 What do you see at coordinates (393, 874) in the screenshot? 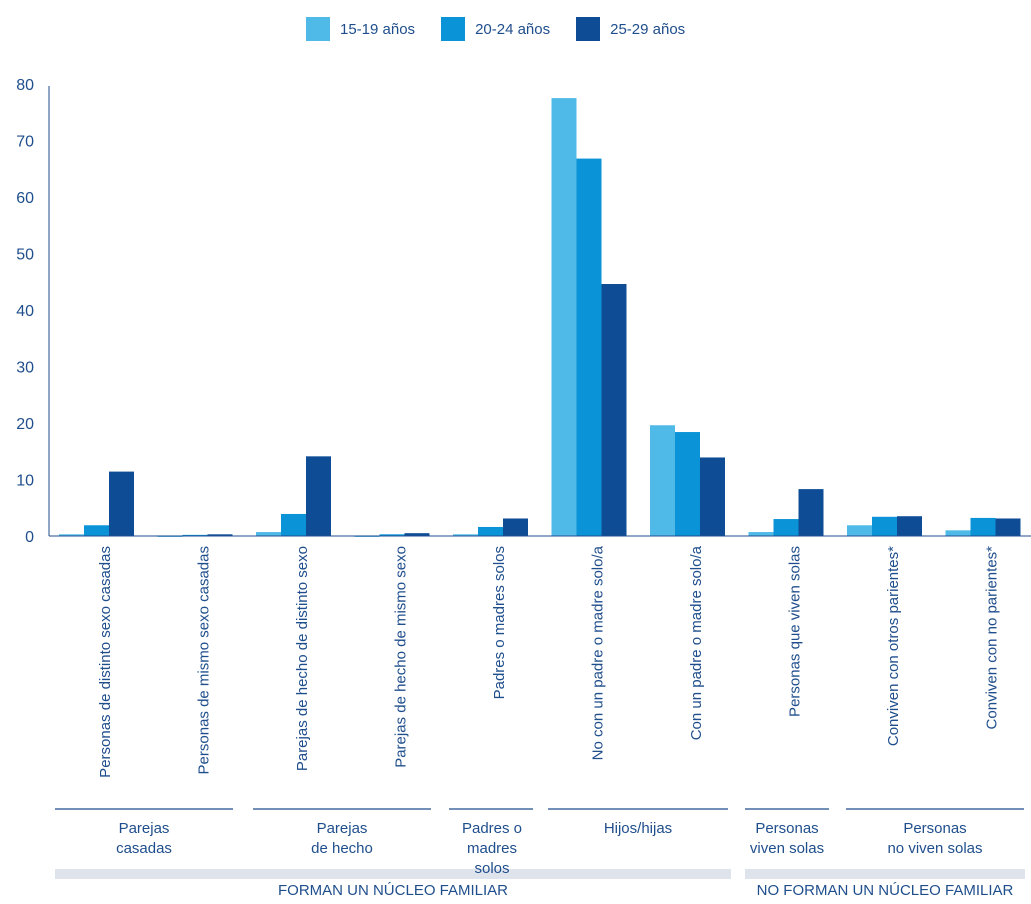
I see `supergroup-bar-forman` at bounding box center [393, 874].